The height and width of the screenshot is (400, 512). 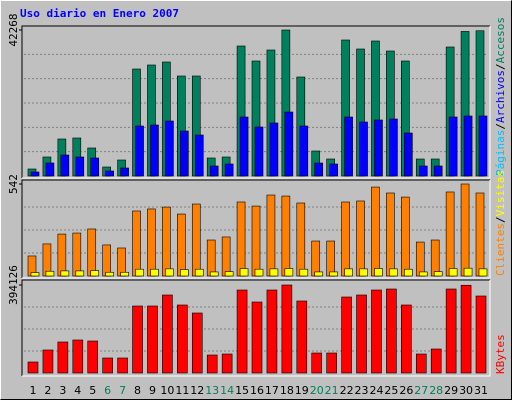 What do you see at coordinates (332, 390) in the screenshot?
I see `x-tick-label: 21` at bounding box center [332, 390].